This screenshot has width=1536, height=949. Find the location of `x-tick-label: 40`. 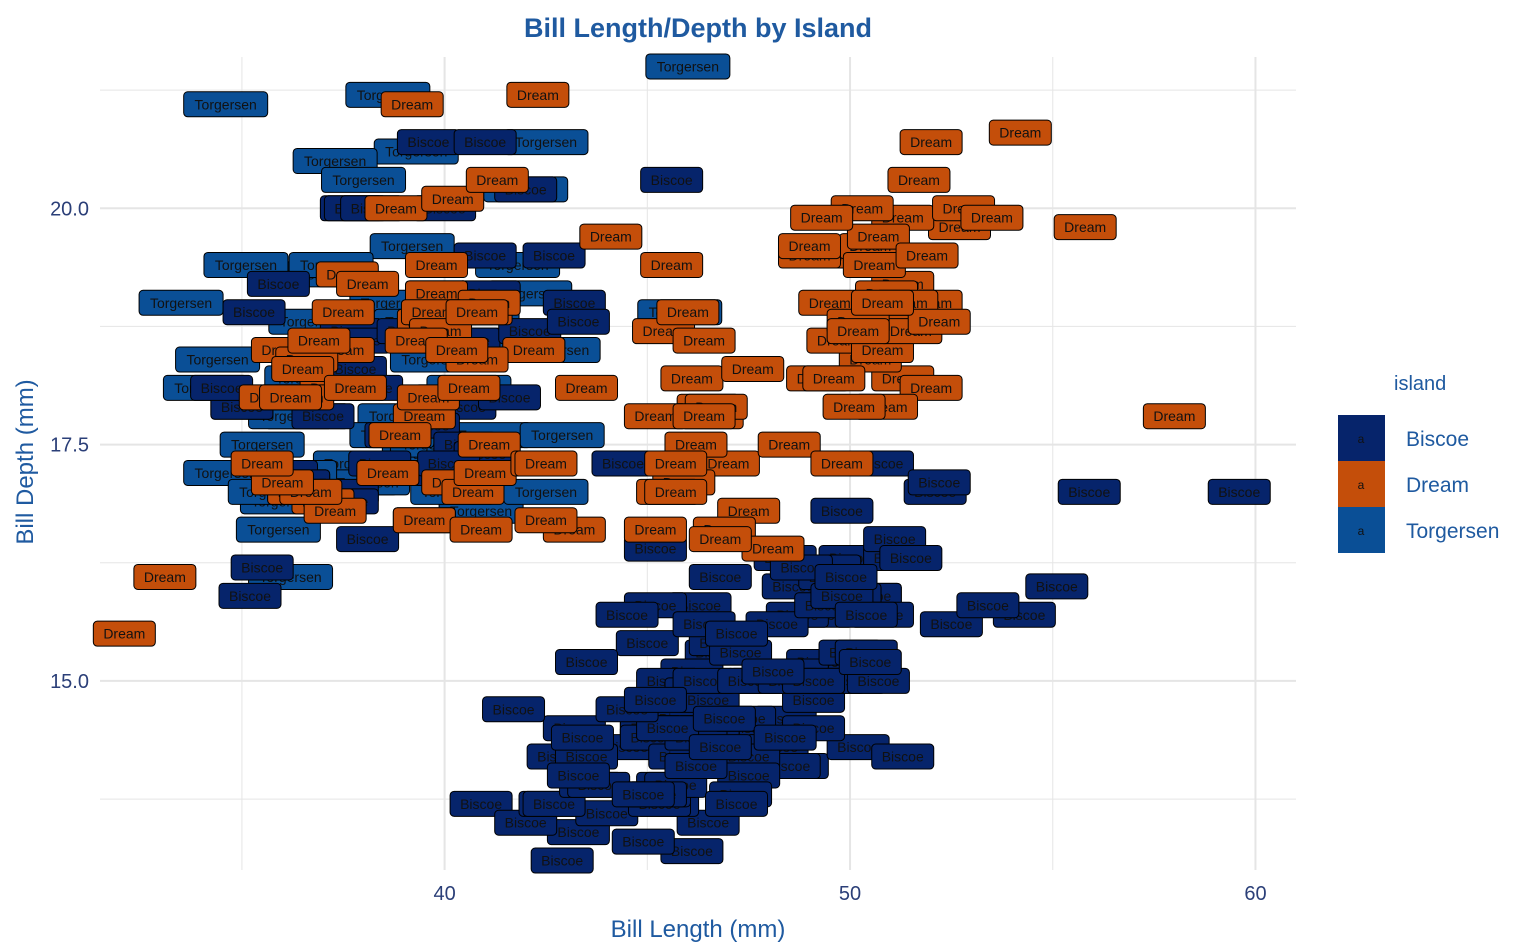

x-tick-label: 40 is located at coordinates (444, 894).